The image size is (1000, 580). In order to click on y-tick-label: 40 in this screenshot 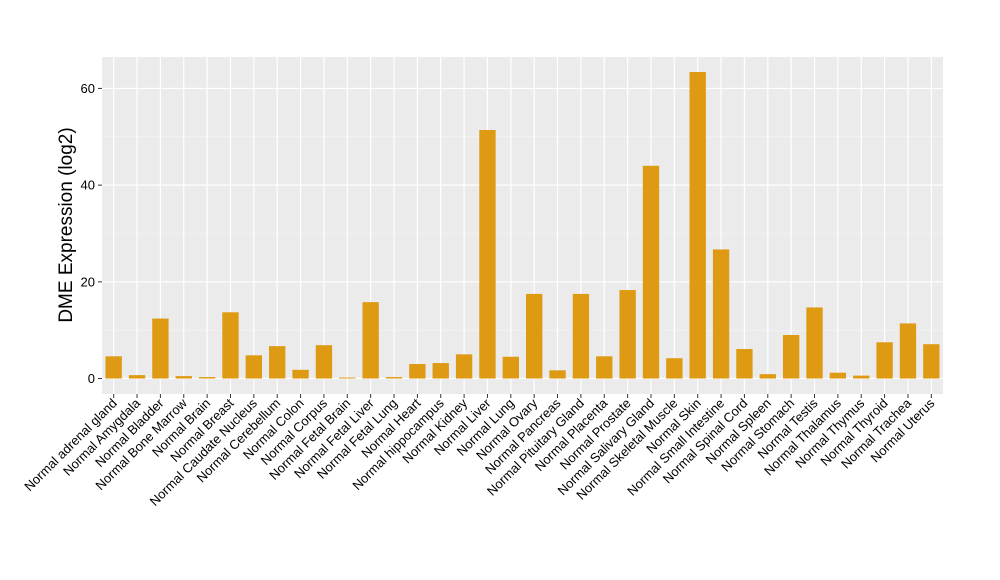, I will do `click(88, 185)`.